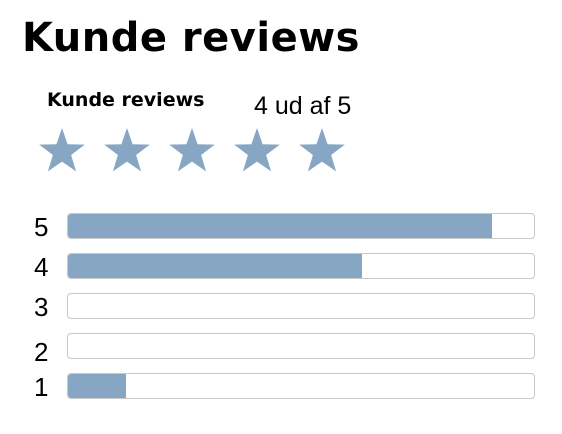 The height and width of the screenshot is (434, 562). I want to click on star-rating, so click(192, 150).